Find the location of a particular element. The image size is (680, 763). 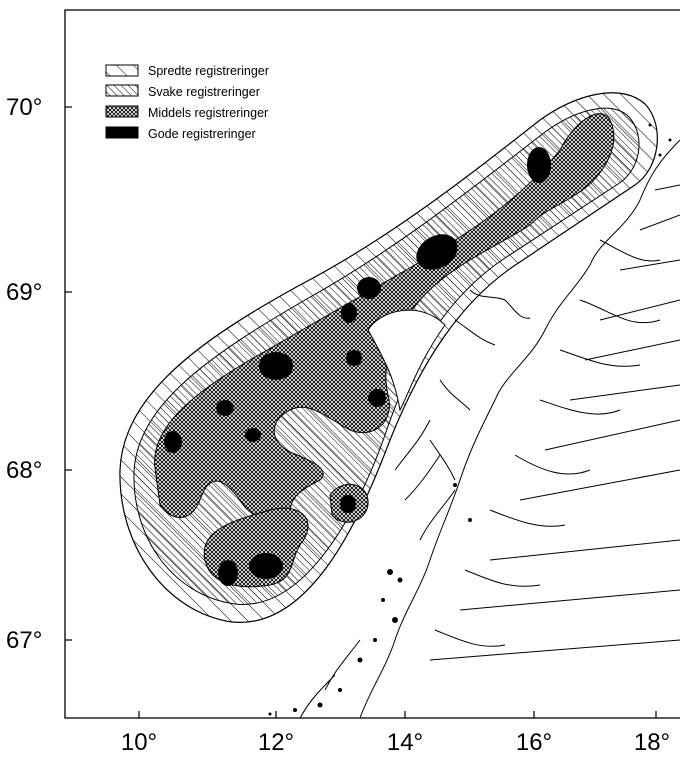

legend-label: Svake registreringer is located at coordinates (204, 92).